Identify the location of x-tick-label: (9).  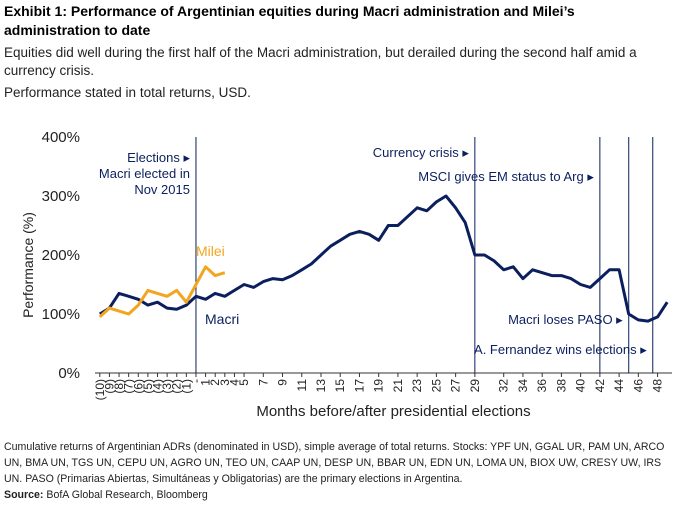
(109, 386).